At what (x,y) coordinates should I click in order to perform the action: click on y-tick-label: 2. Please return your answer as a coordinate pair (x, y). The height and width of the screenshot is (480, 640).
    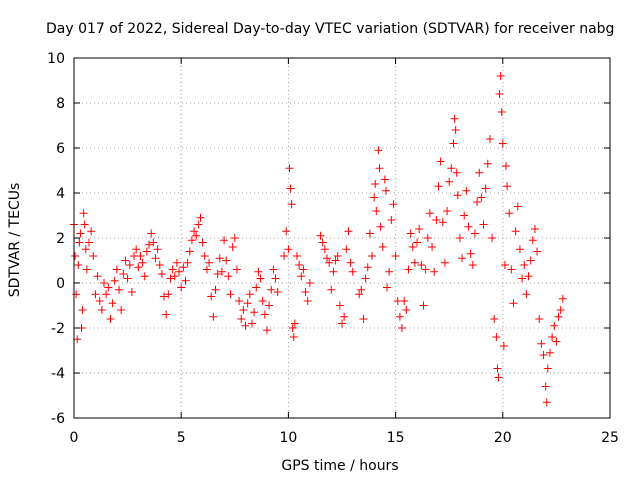
    Looking at the image, I should click on (60, 239).